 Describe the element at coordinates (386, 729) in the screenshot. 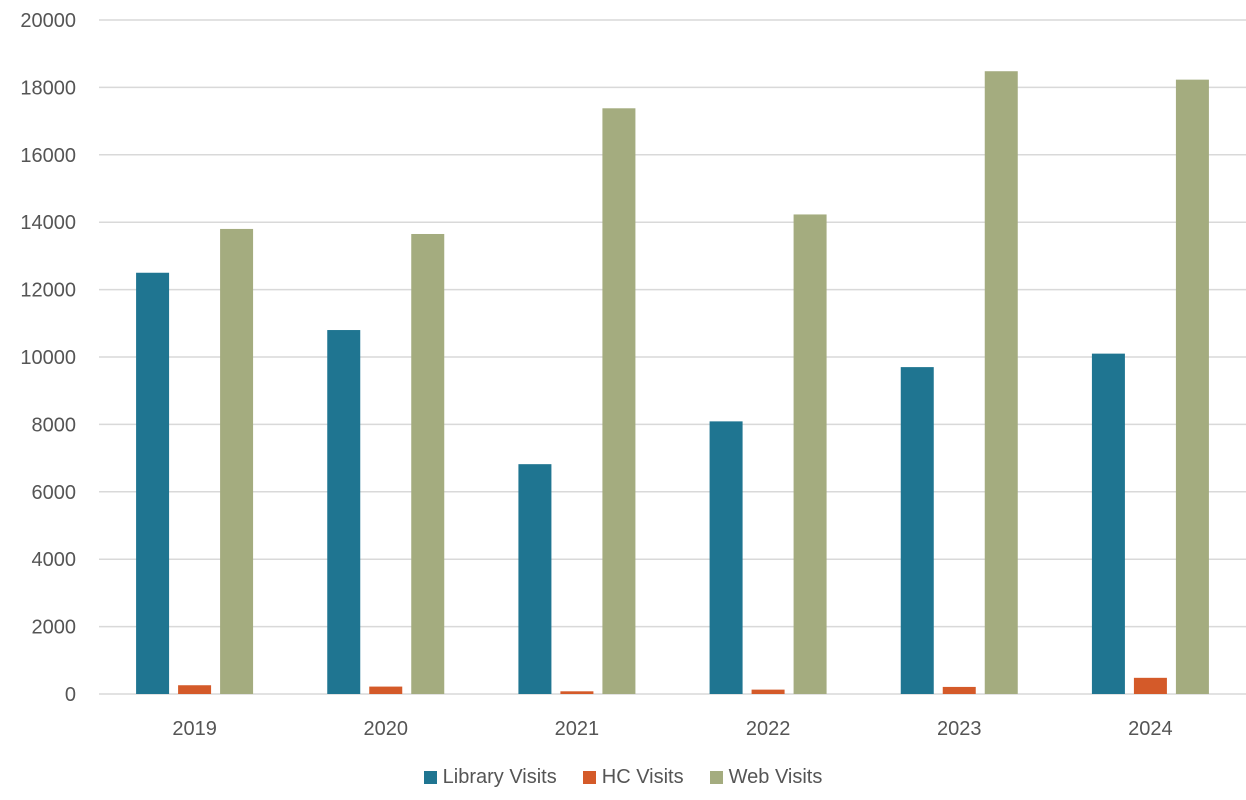

I see `x-tick-label-2020: 2020` at that location.